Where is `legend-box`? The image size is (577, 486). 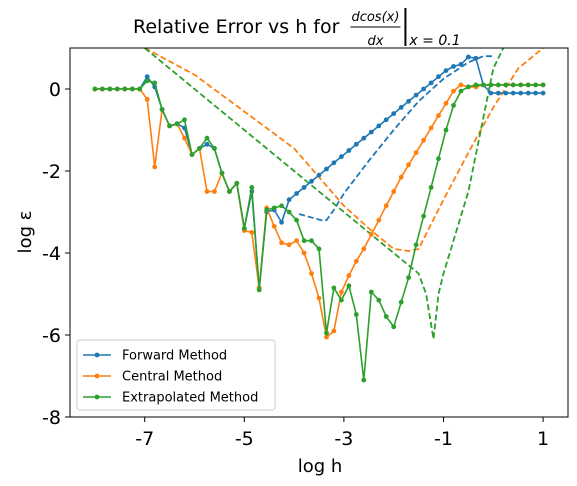 legend-box is located at coordinates (176, 375).